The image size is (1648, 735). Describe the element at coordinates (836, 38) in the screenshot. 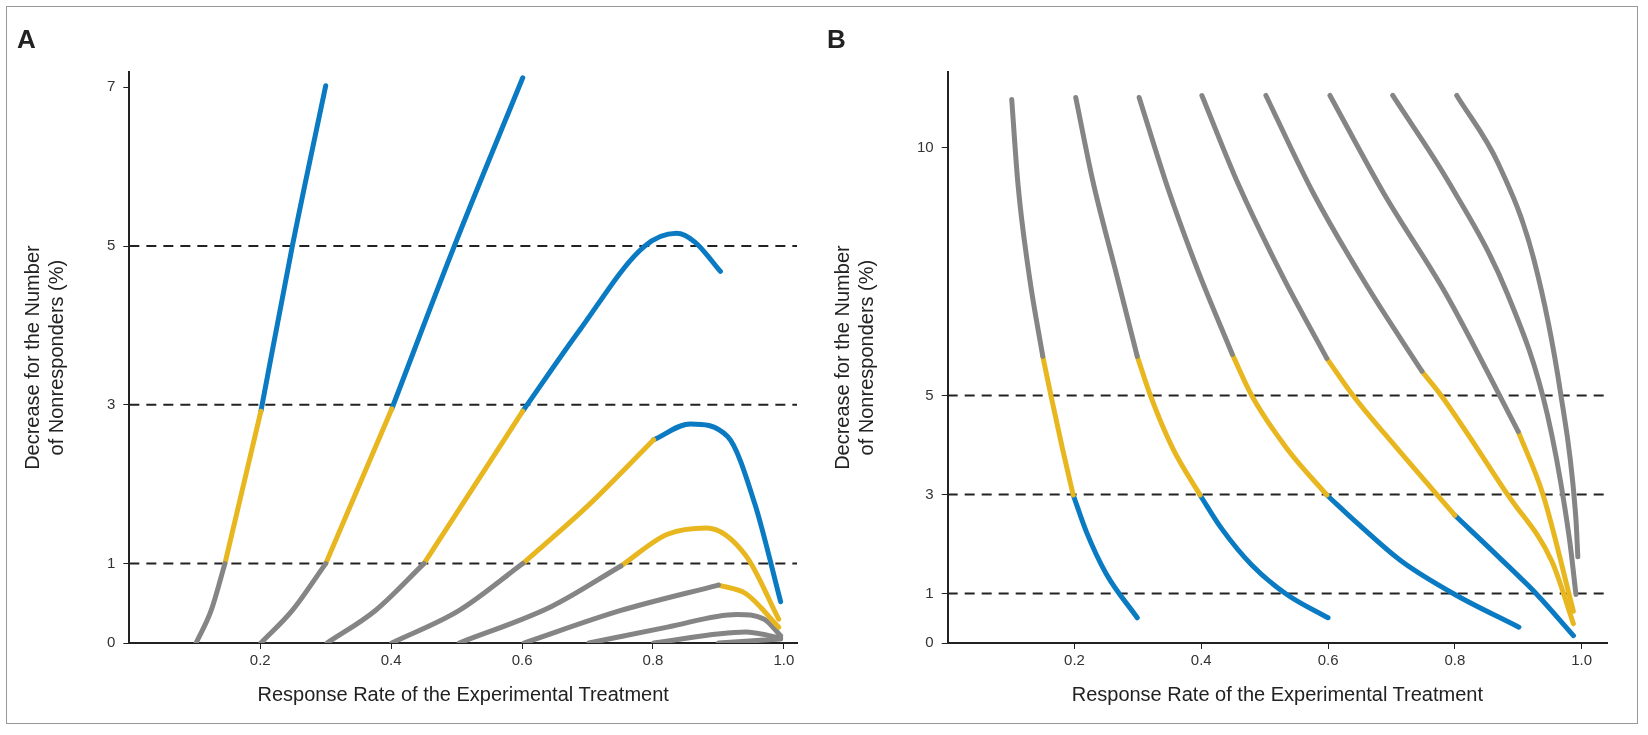

I see `chart-title: B` at that location.